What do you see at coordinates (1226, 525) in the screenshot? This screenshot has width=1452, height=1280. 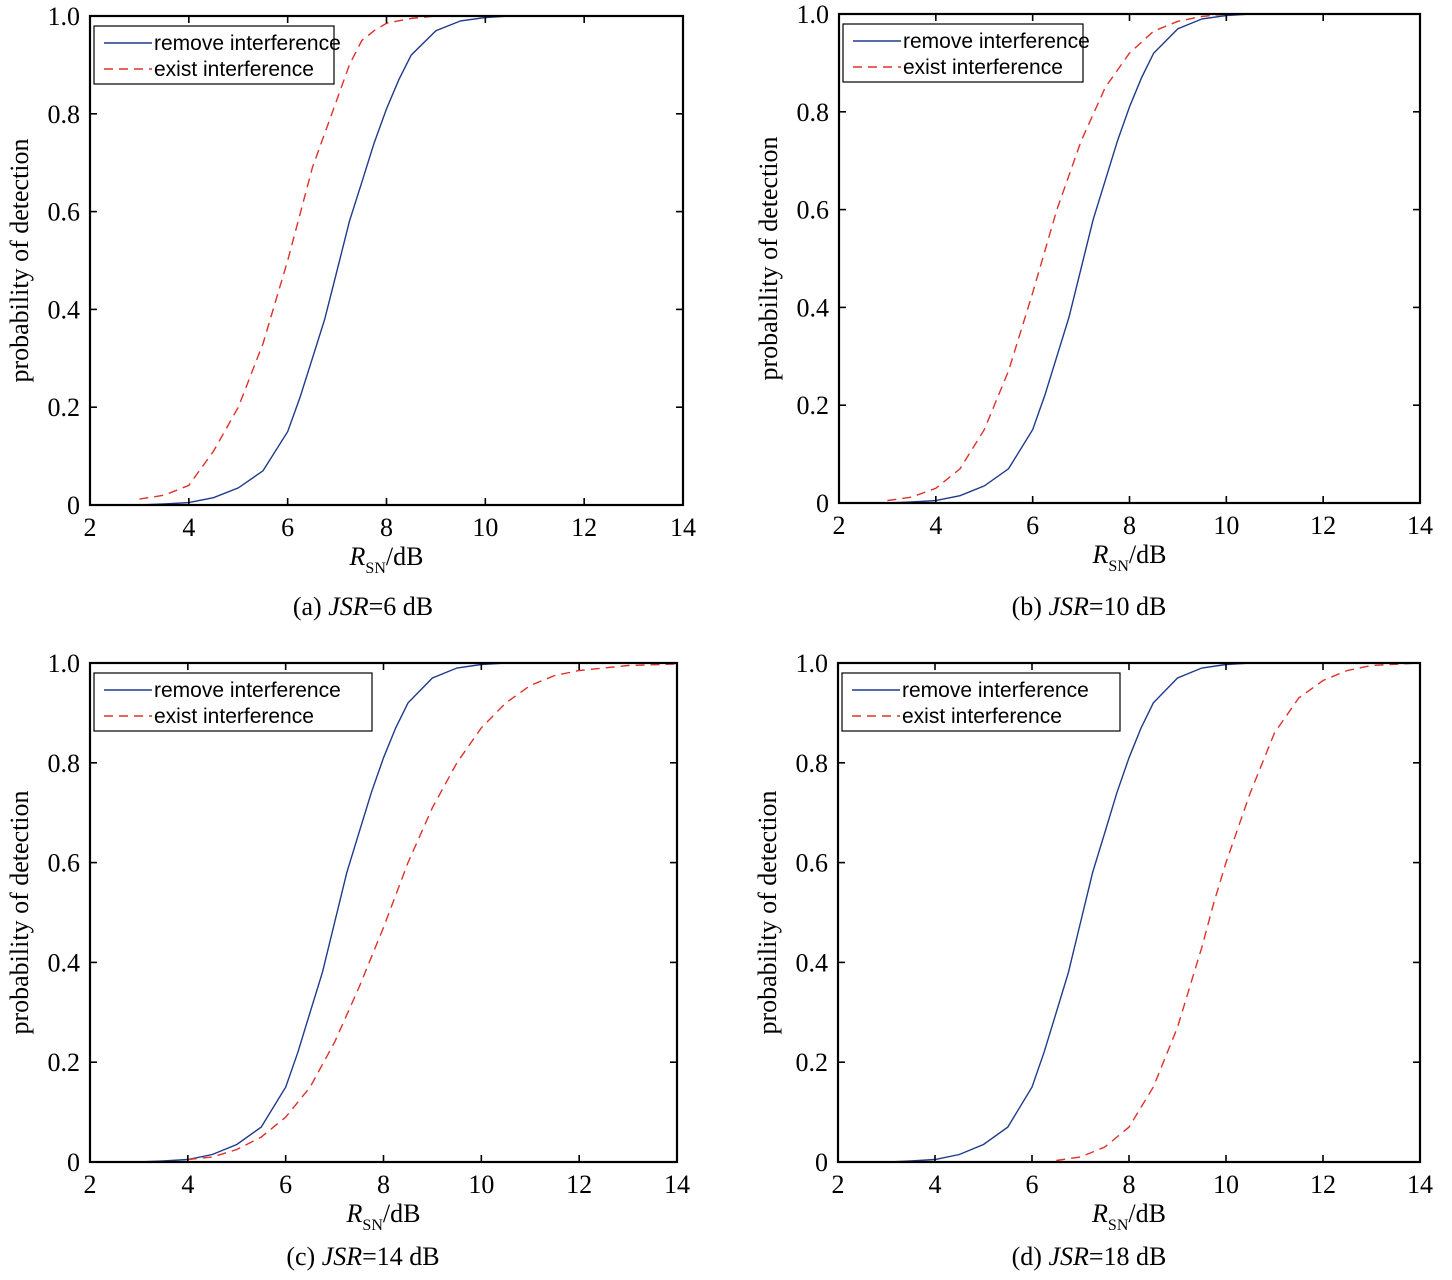 I see `chart-b-x-tick-label: 10` at bounding box center [1226, 525].